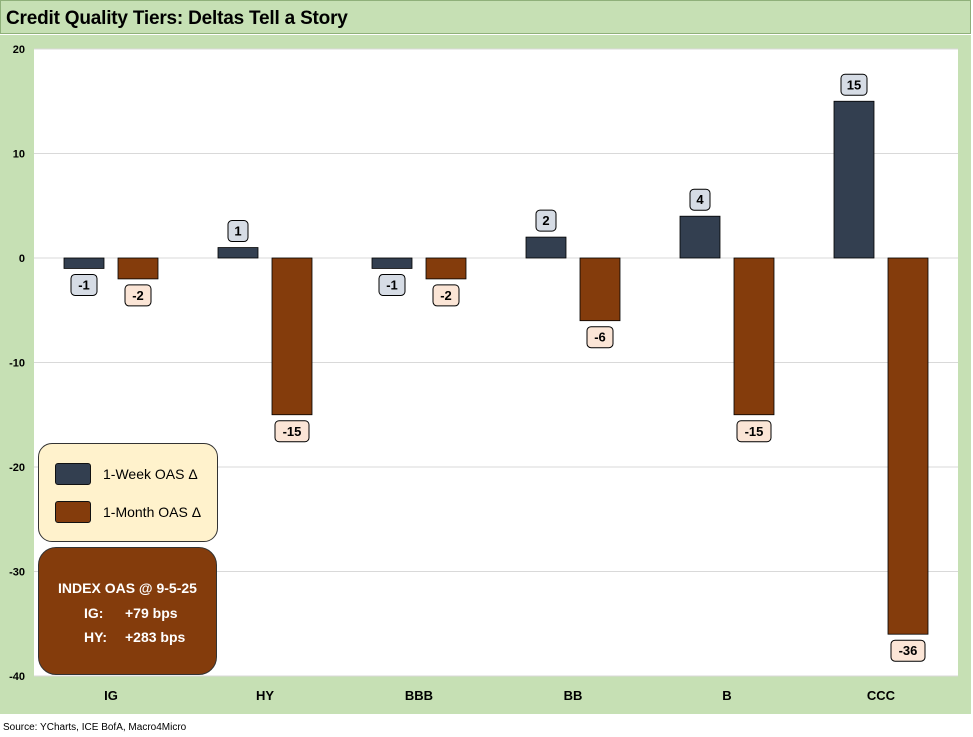  What do you see at coordinates (17, 468) in the screenshot?
I see `y-tick-label: -20` at bounding box center [17, 468].